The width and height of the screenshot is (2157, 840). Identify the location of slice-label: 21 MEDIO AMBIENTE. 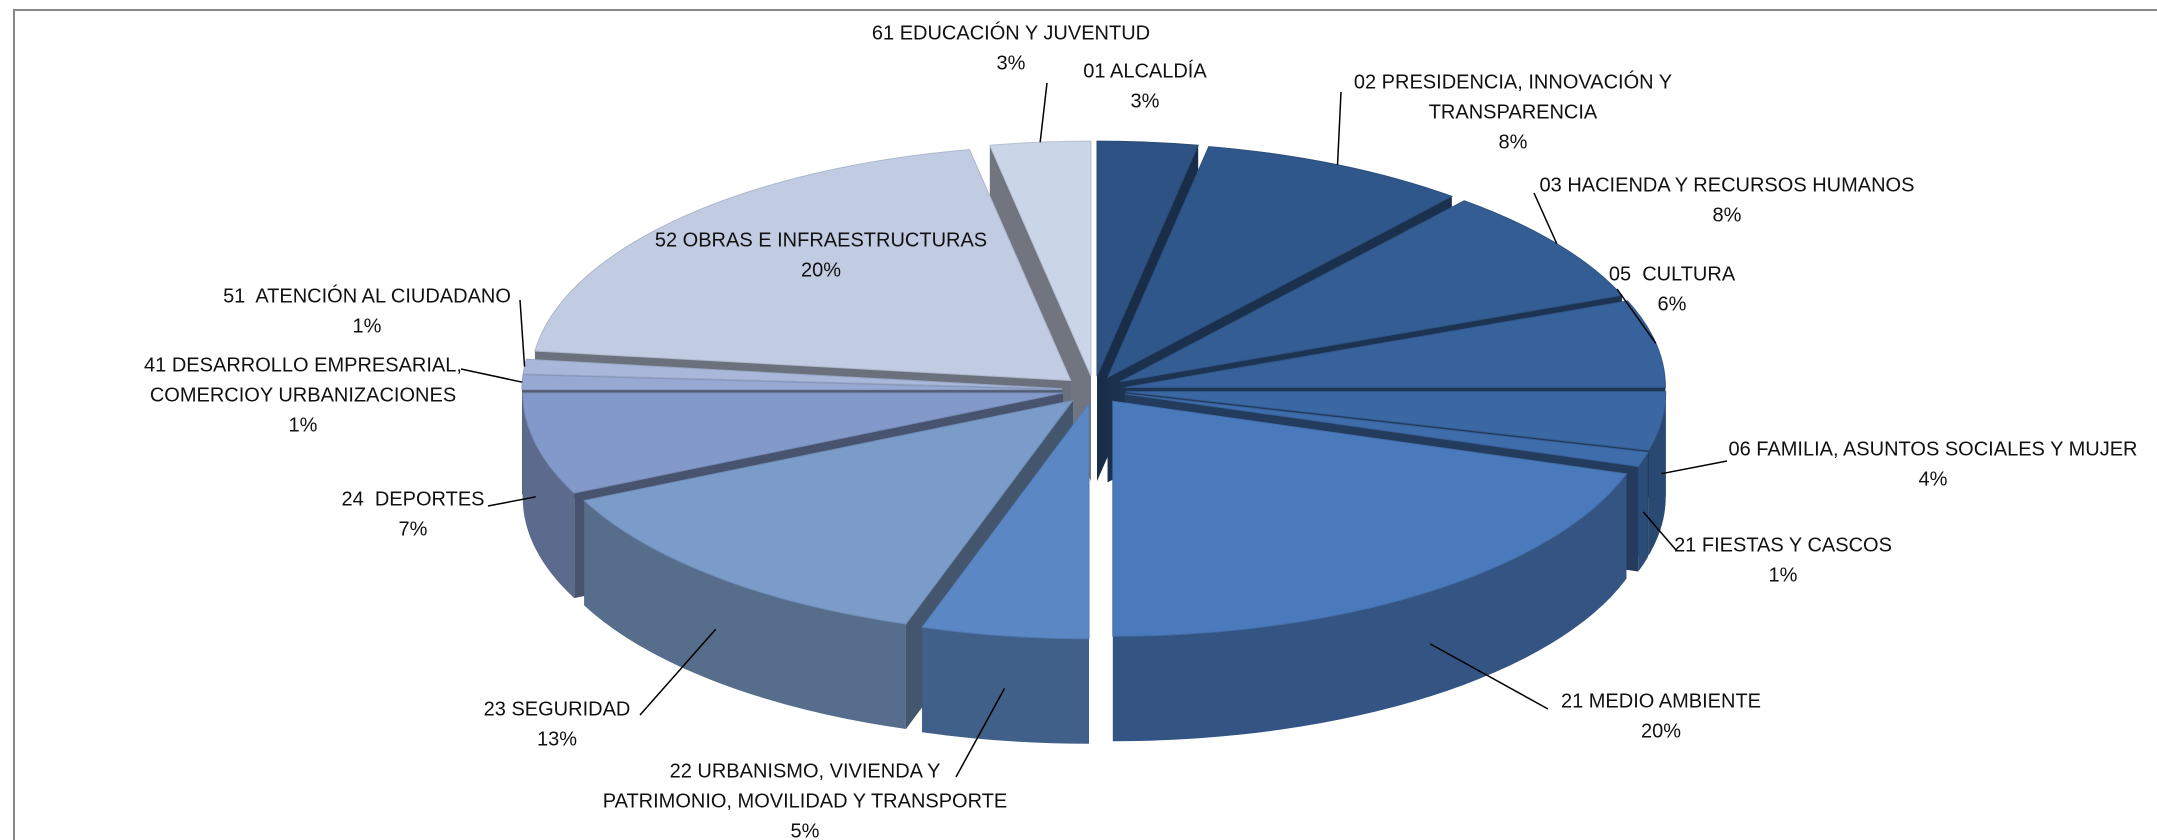
(1661, 701).